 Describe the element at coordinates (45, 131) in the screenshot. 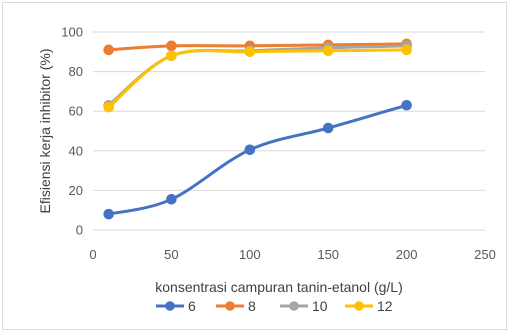

I see `y-axis-title: Efisiensi kerja inhibitor (%)` at that location.